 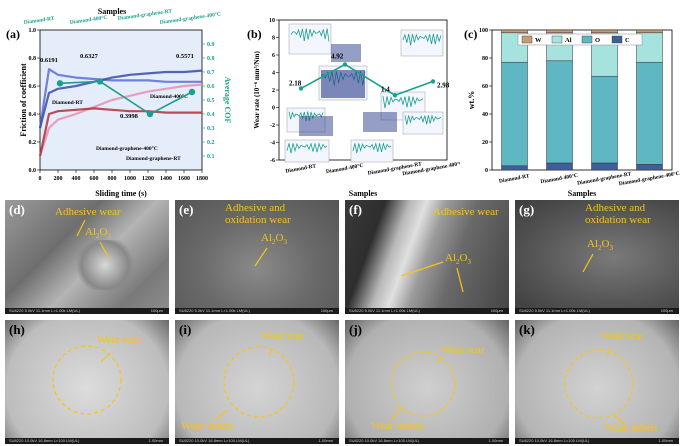 I want to click on y2-tick-label: 0.3, so click(x=211, y=129).